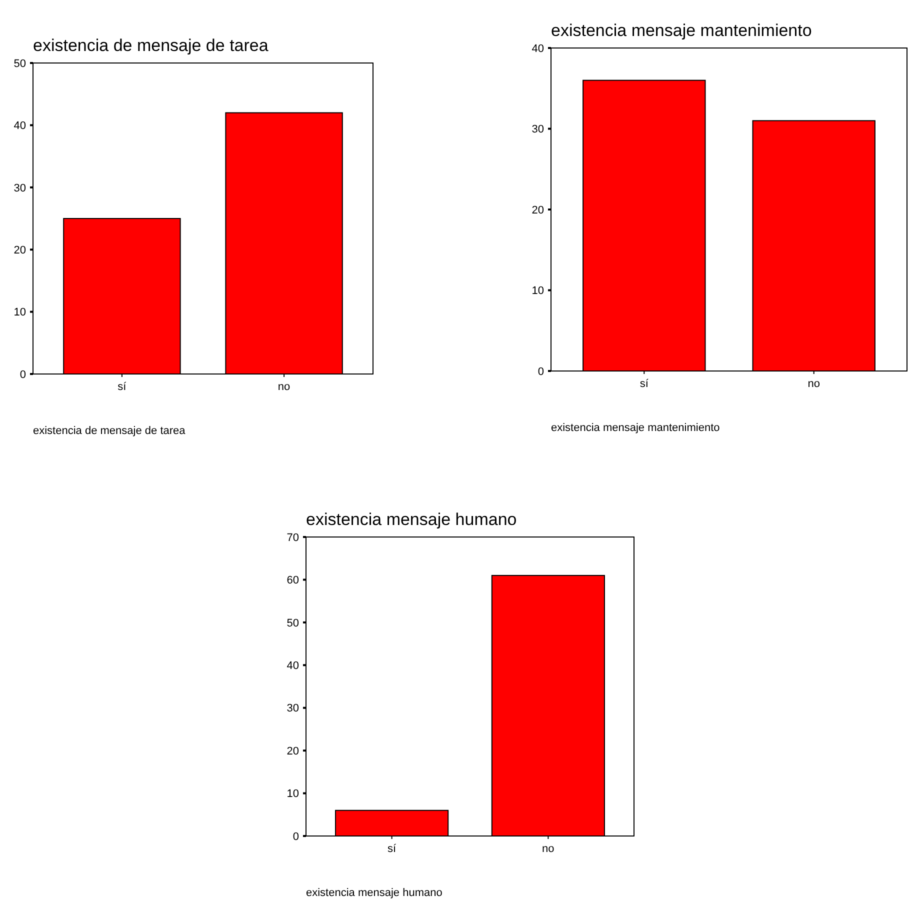  What do you see at coordinates (292, 580) in the screenshot?
I see `y-tick-label: 60` at bounding box center [292, 580].